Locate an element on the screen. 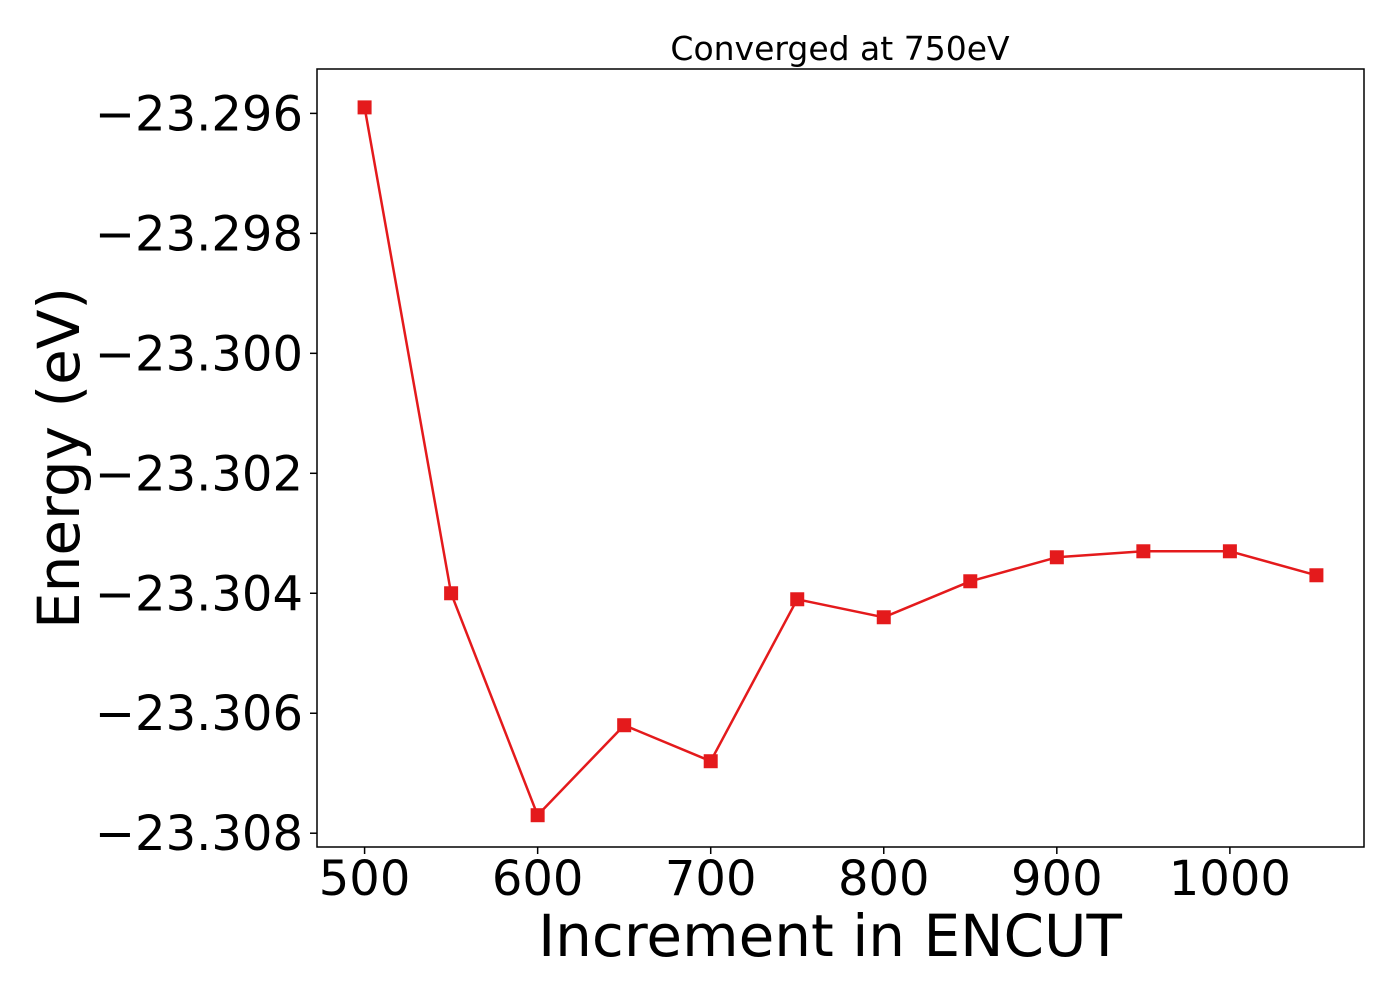 The height and width of the screenshot is (1000, 1400). x-tick-label: 500 is located at coordinates (365, 879).